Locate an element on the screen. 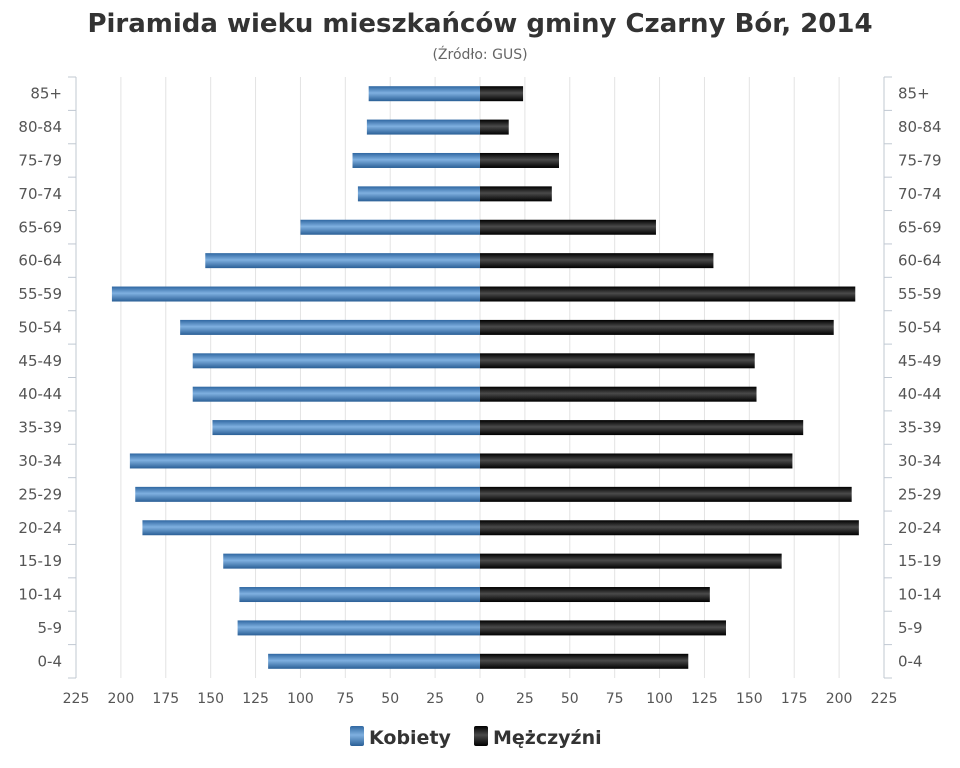  category-label-right: 20-24 is located at coordinates (920, 528).